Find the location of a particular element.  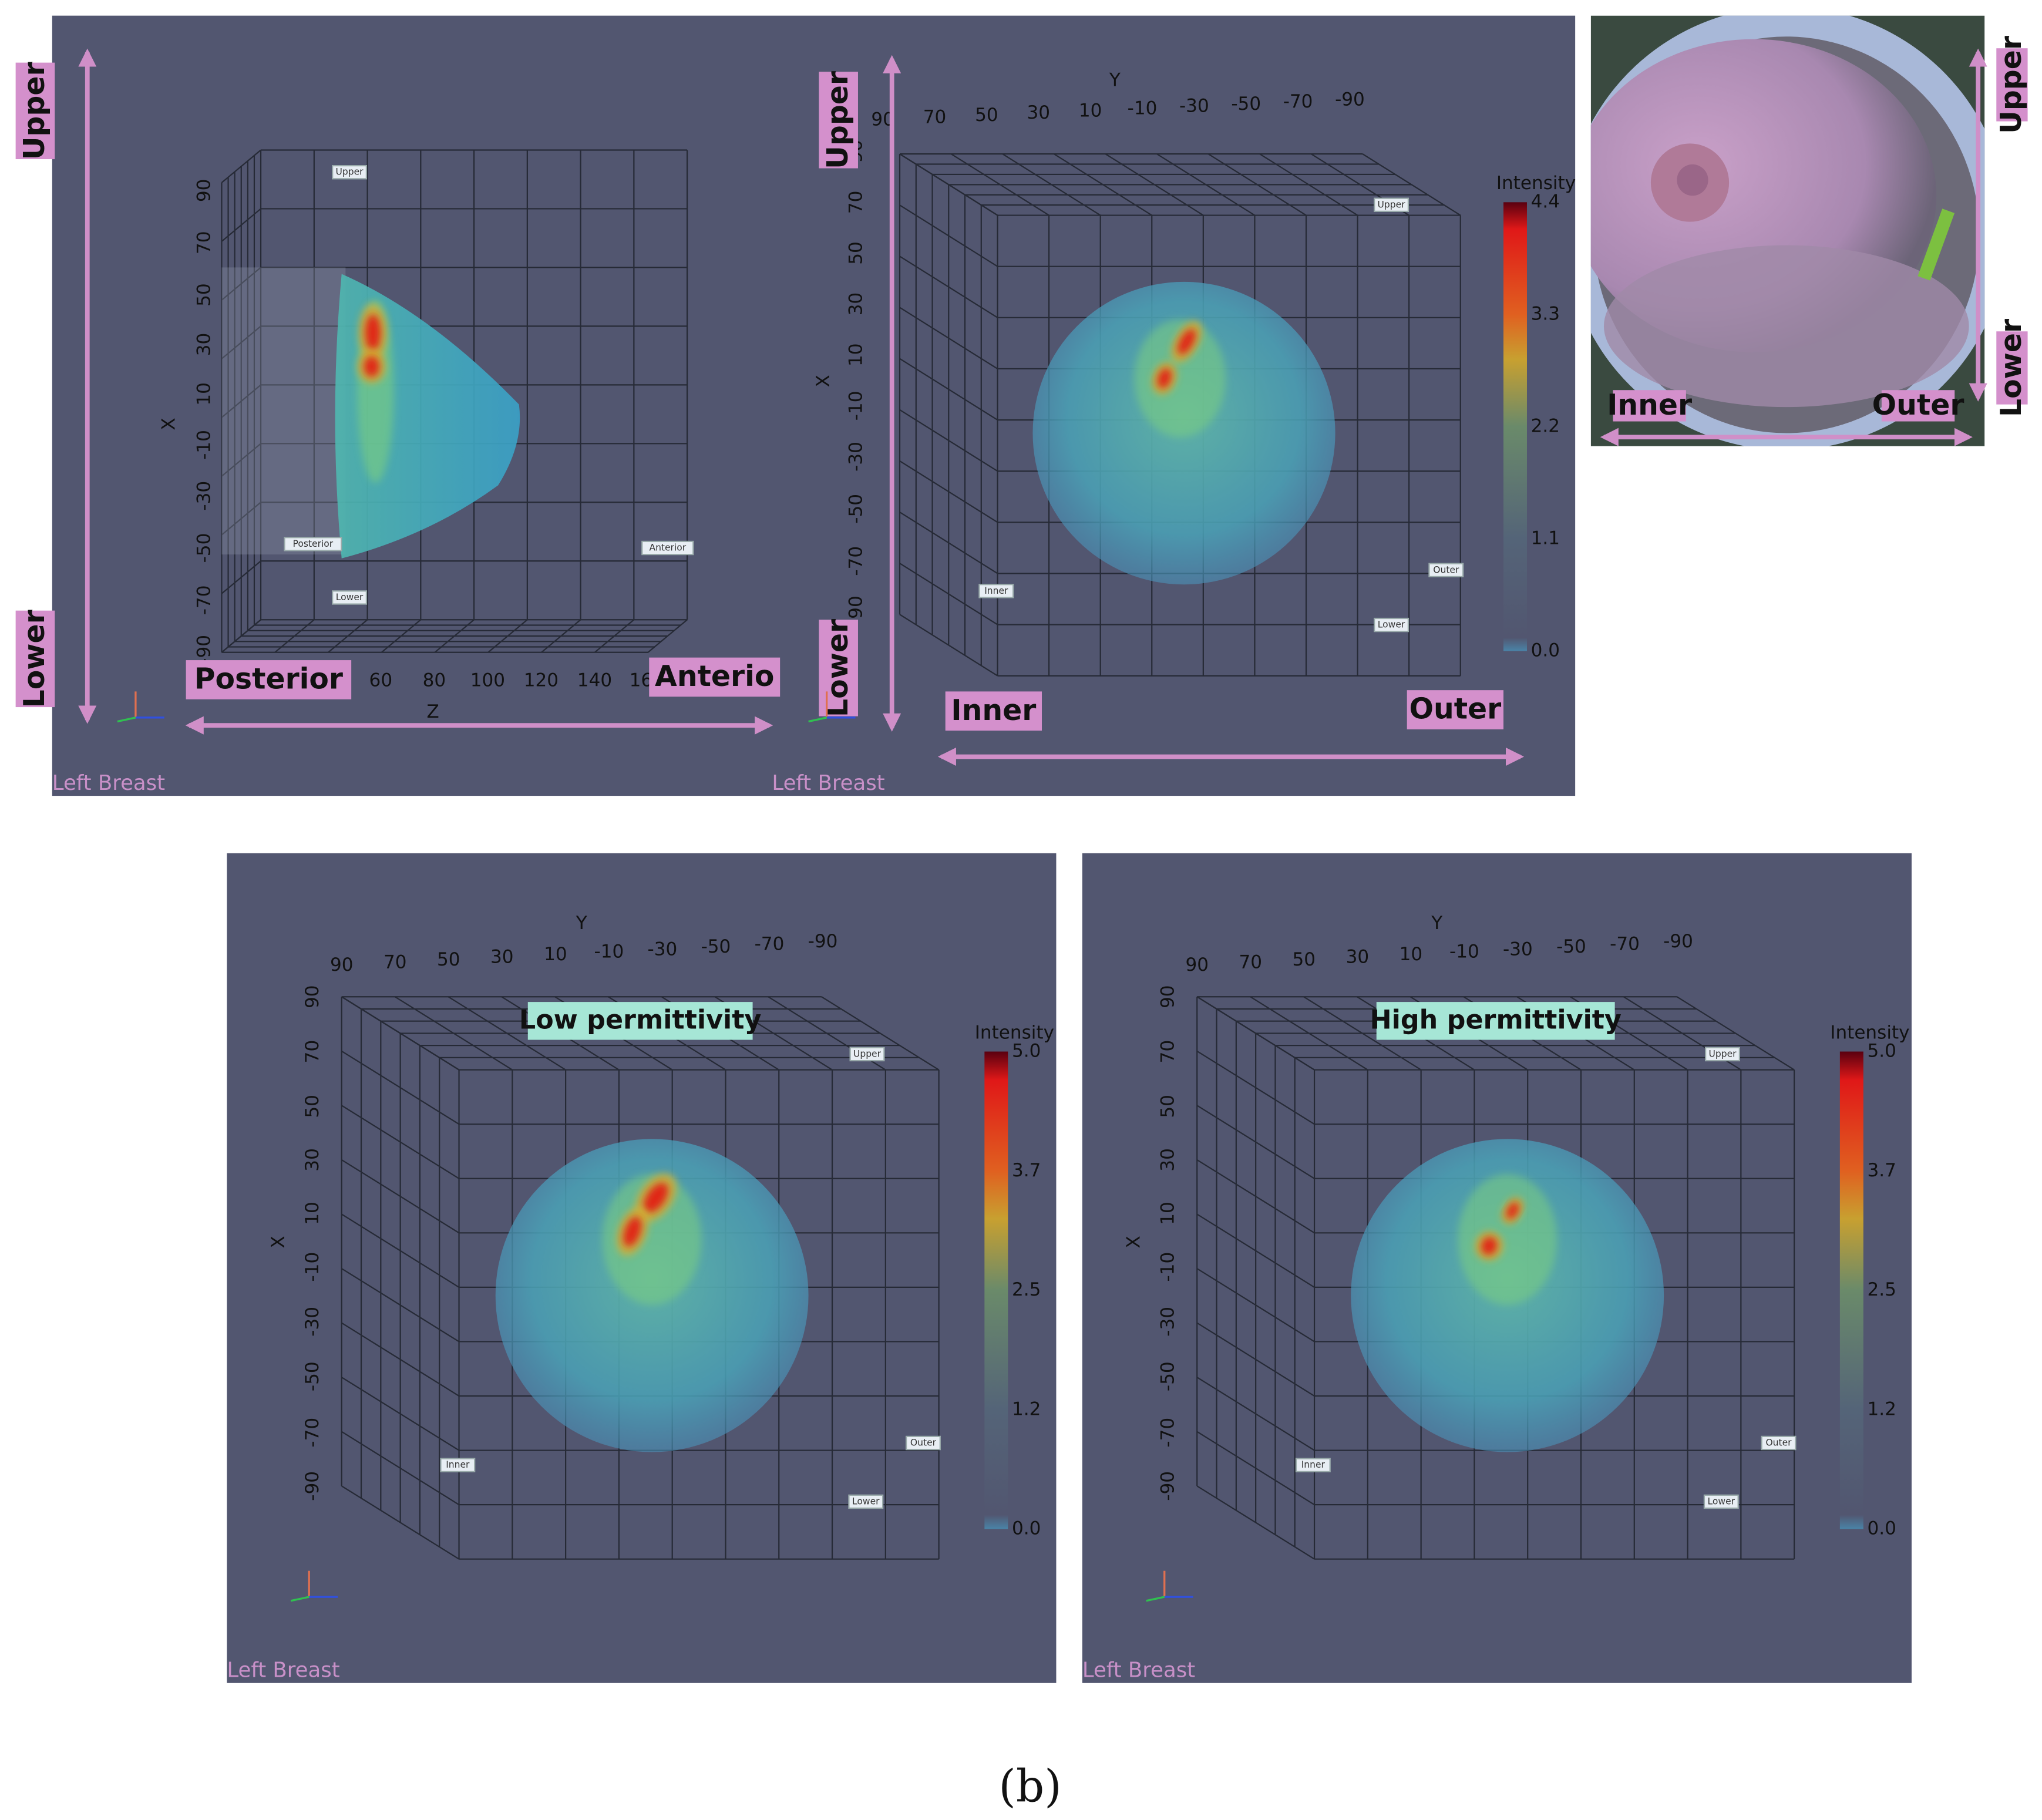

glow is located at coordinates (1180, 378).